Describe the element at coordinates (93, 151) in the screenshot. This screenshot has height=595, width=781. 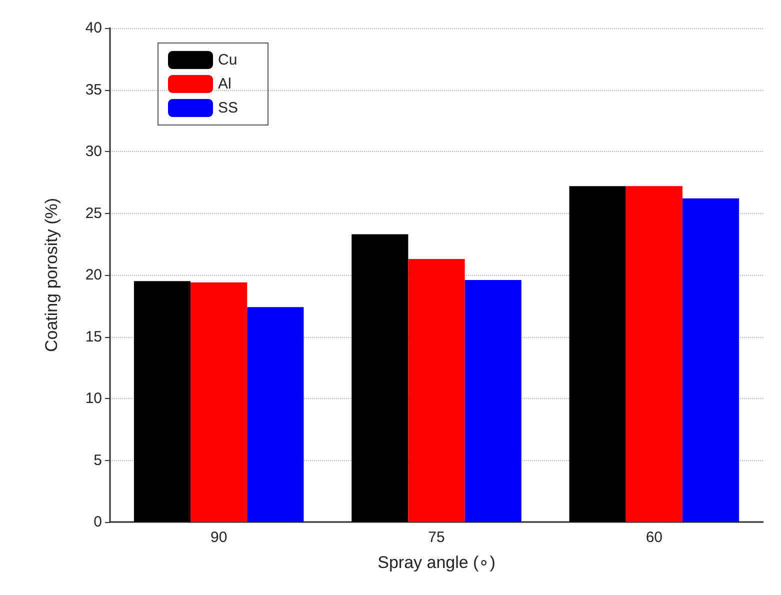
I see `y-tick-label: 30` at that location.